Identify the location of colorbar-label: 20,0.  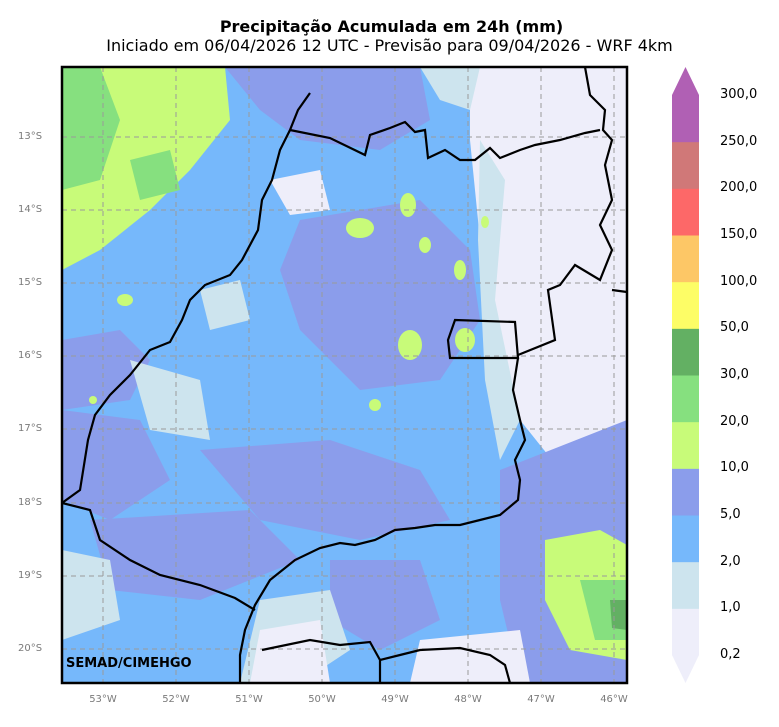
(734, 421).